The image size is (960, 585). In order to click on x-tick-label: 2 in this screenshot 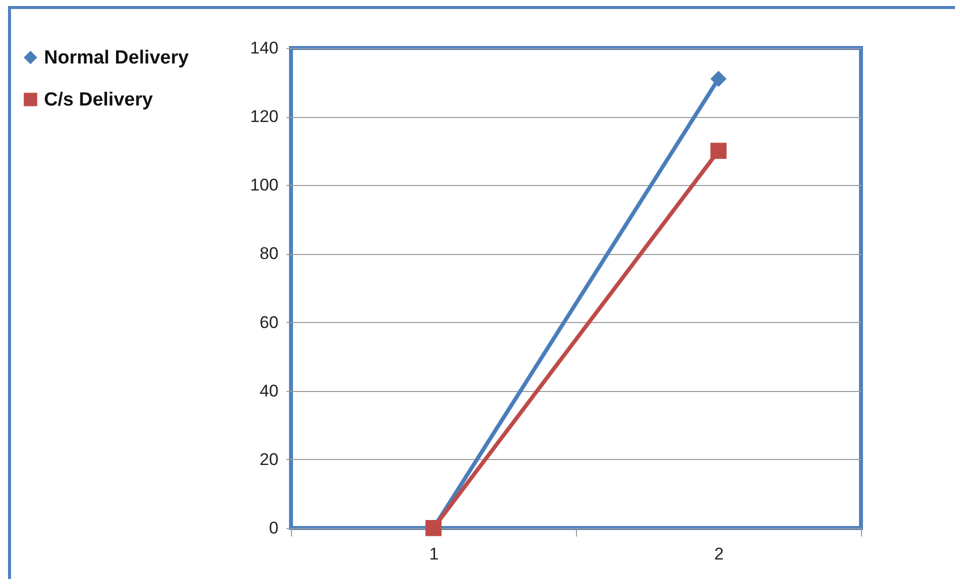, I will do `click(719, 554)`.